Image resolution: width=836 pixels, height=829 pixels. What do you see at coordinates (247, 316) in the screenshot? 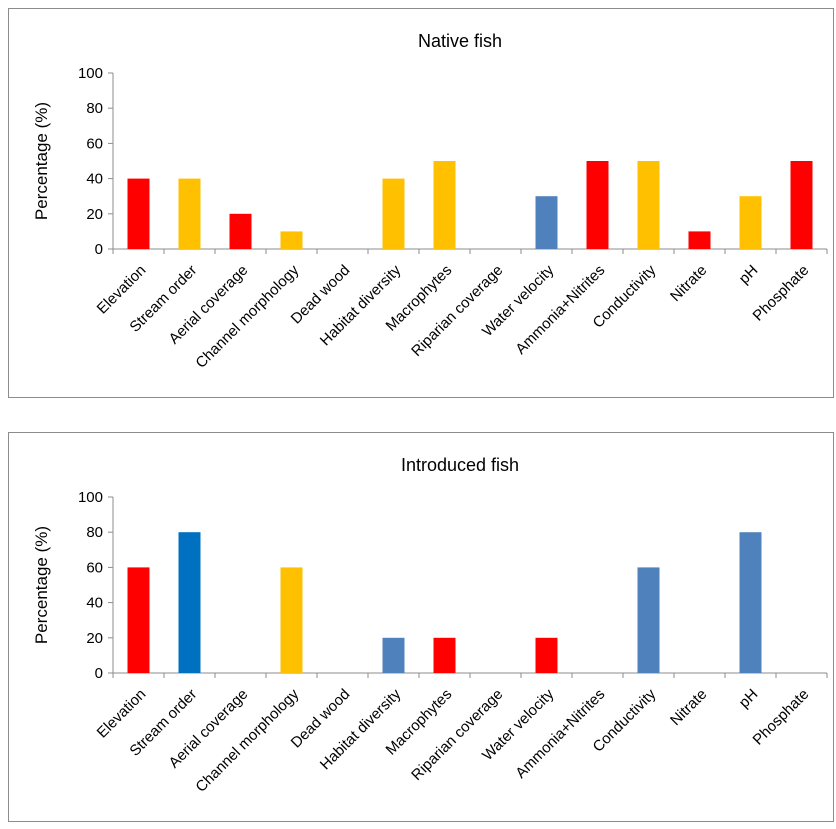
I see `native-category-label-channel-morphology: Channel morphology` at bounding box center [247, 316].